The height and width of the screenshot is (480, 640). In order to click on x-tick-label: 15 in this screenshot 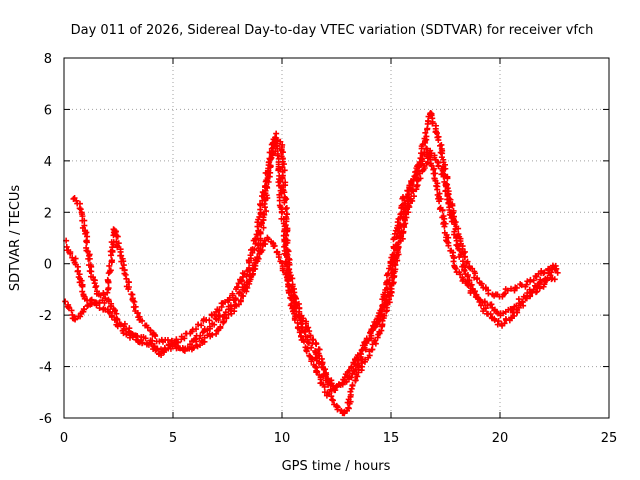, I will do `click(391, 438)`.